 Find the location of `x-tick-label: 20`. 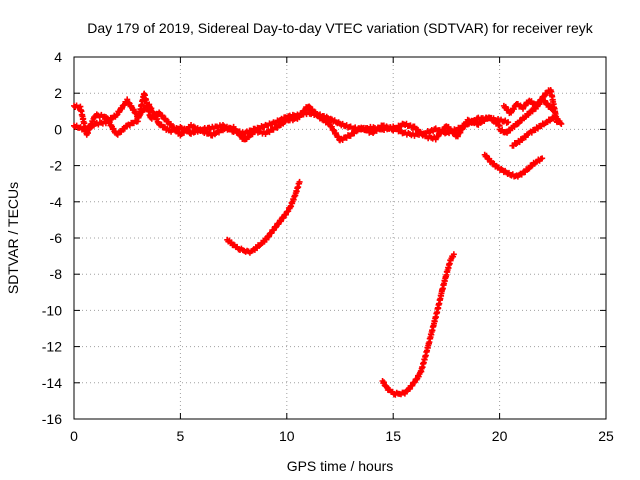

x-tick-label: 20 is located at coordinates (500, 436).